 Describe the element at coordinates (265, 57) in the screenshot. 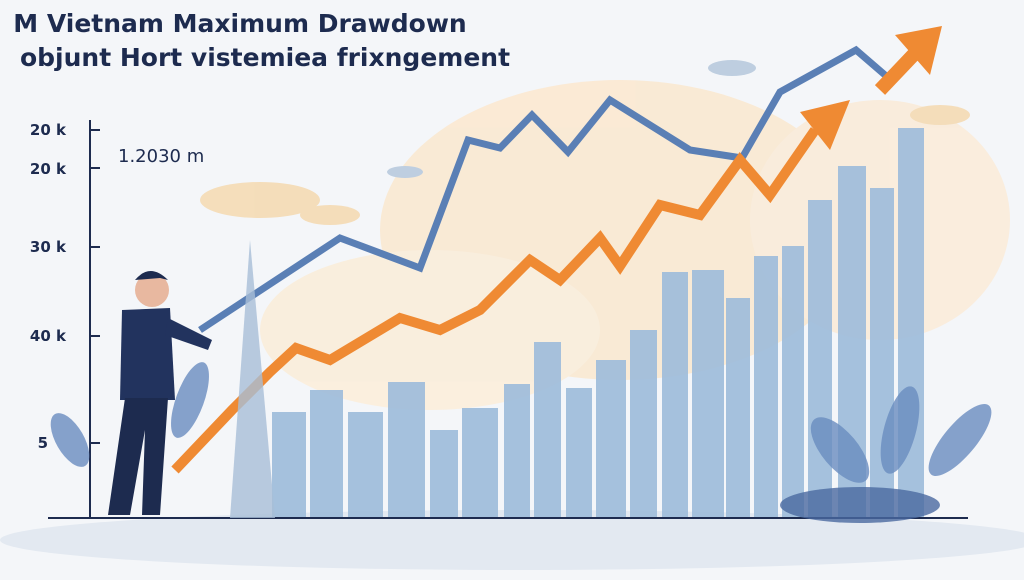

I see `title-line: objunt Hort vistemiea frixngement` at that location.